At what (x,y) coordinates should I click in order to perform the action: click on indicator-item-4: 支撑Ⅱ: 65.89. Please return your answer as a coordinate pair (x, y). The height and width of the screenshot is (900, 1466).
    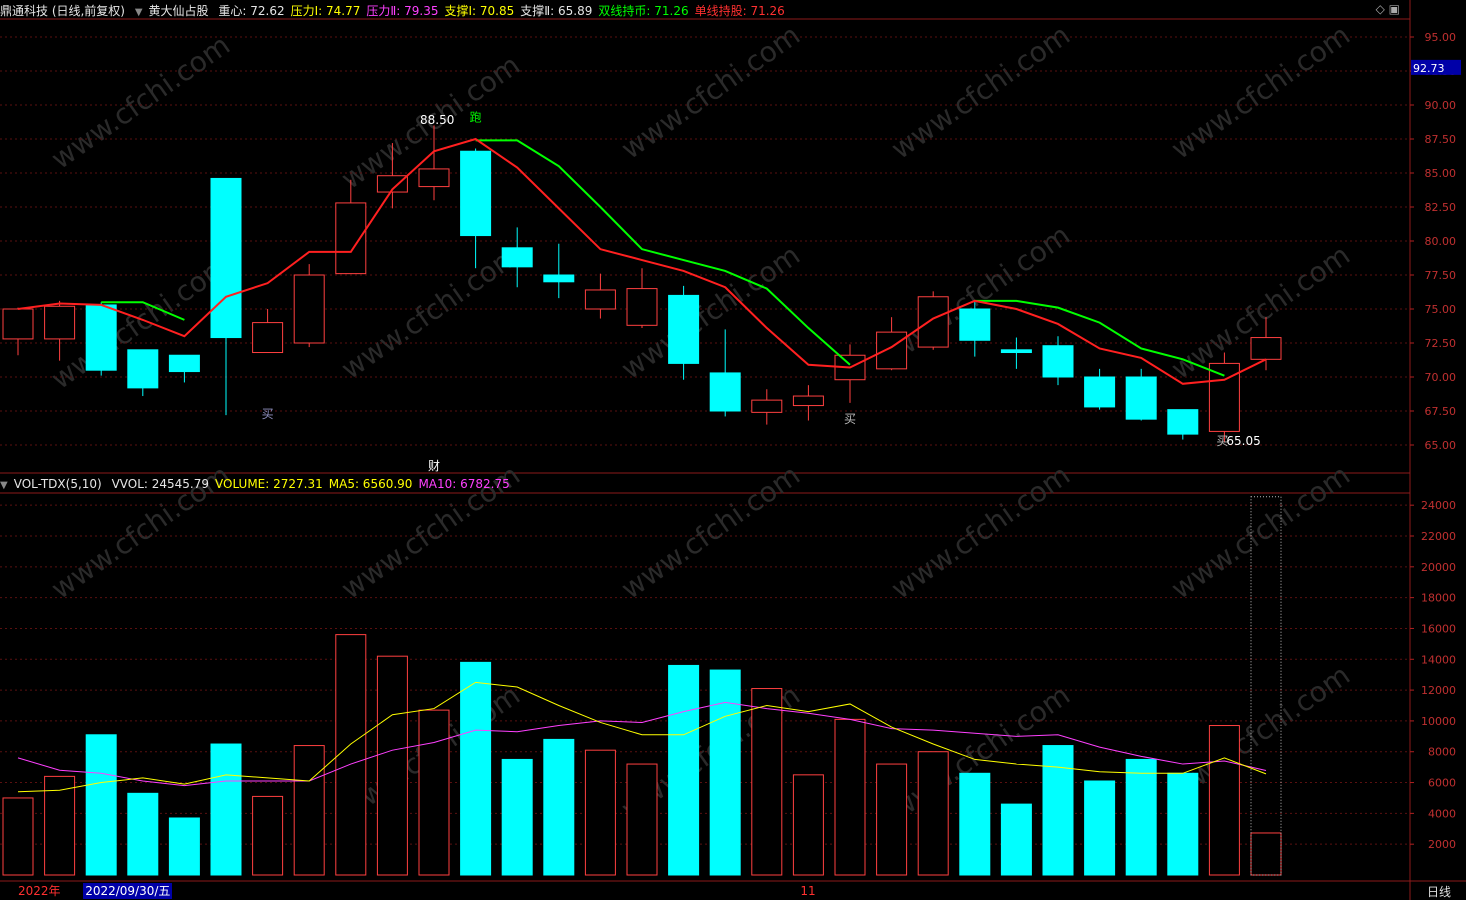
    Looking at the image, I should click on (556, 11).